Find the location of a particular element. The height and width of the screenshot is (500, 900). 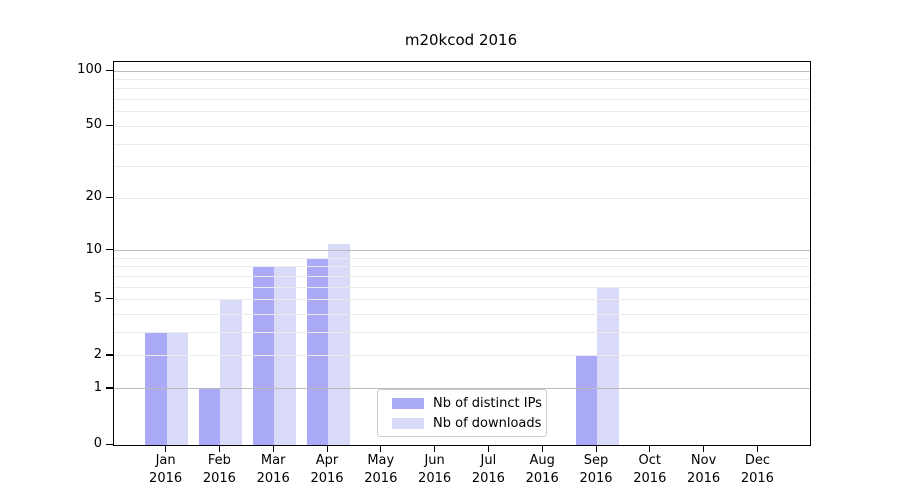

x-tick-label-apr: Apr 2016 is located at coordinates (327, 469).